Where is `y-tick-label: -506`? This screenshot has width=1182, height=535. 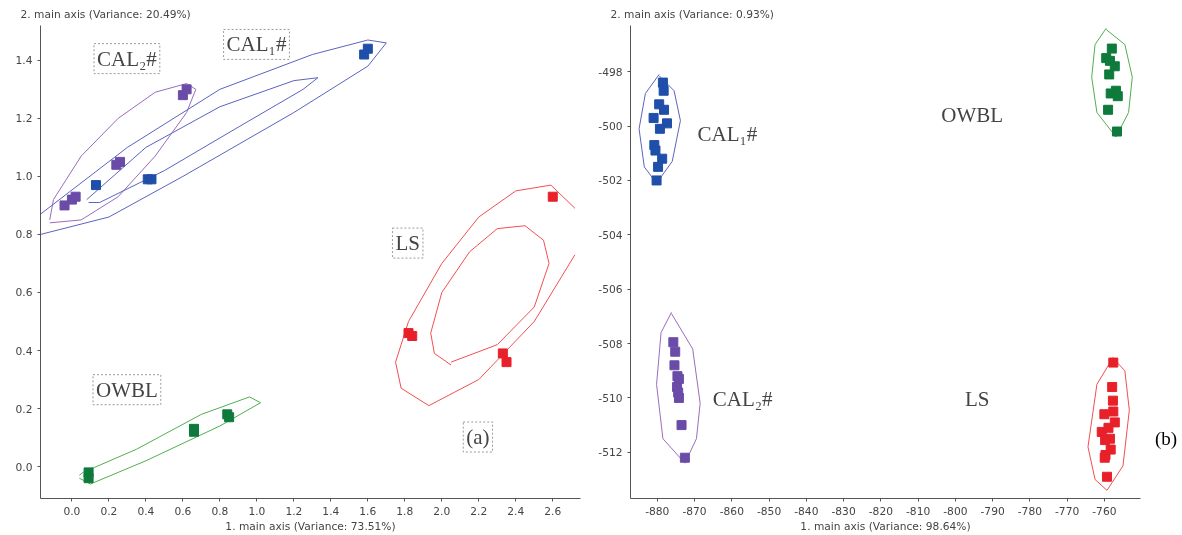 y-tick-label: -506 is located at coordinates (610, 290).